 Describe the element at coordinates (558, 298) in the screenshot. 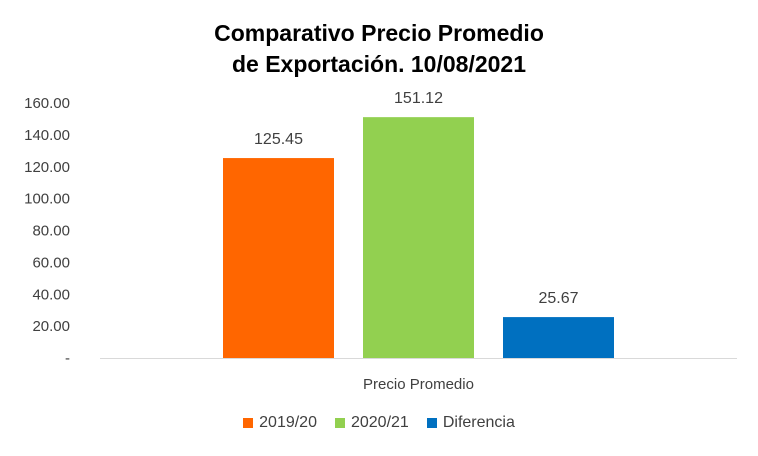

I see `data-label: 25.67` at that location.